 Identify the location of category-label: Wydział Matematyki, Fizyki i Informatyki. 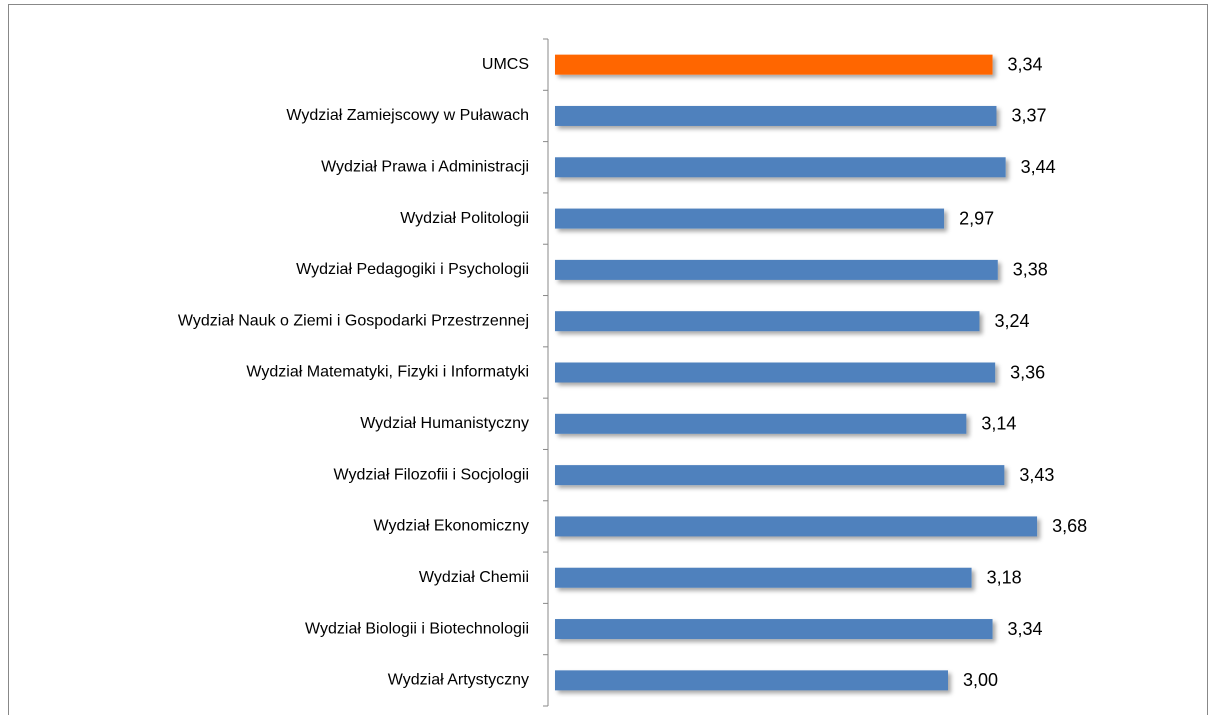
(387, 372).